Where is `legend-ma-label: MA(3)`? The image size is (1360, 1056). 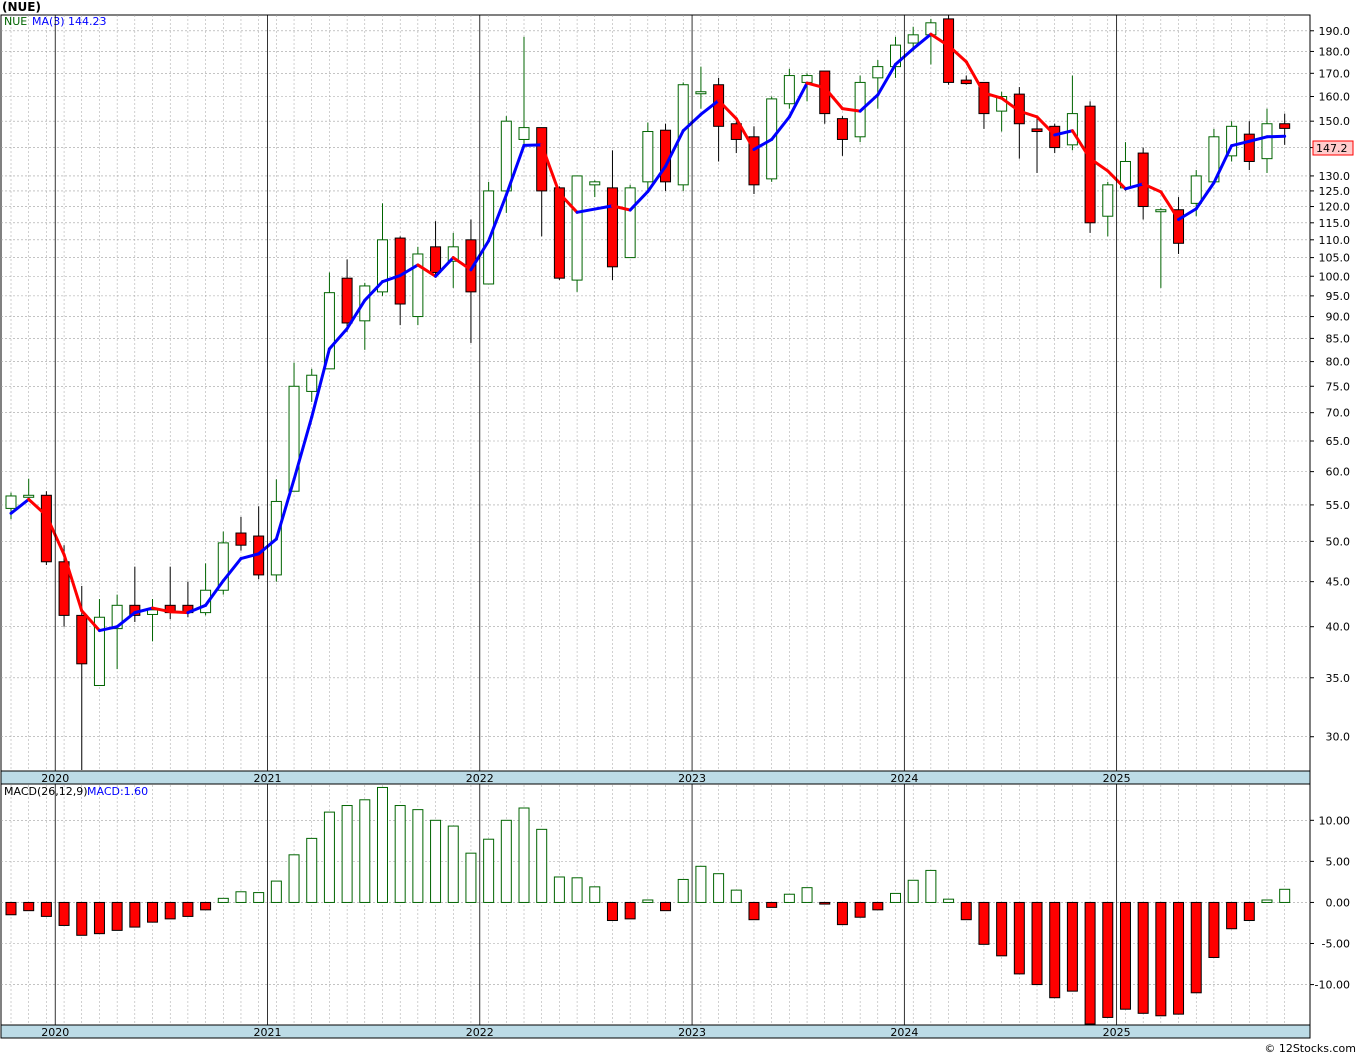
legend-ma-label: MA(3) is located at coordinates (48, 21).